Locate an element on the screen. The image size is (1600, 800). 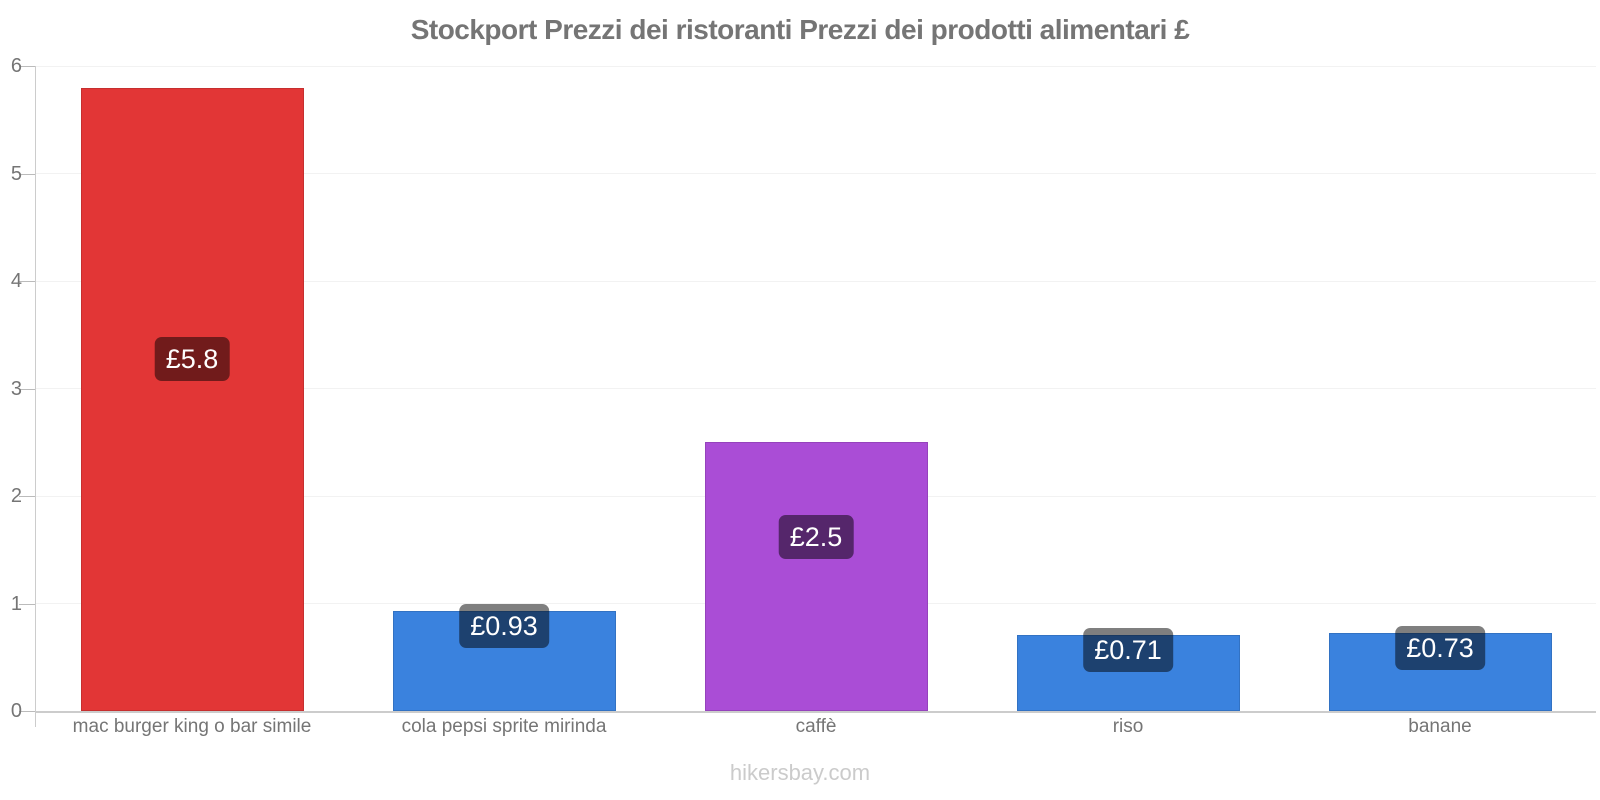
x-axis-category-label: caffè is located at coordinates (816, 726).